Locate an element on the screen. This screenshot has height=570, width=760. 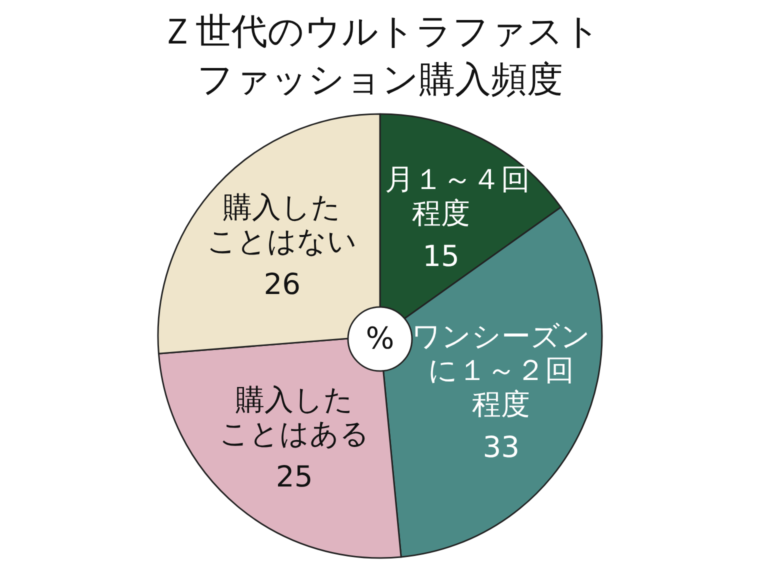
data-label: 15 is located at coordinates (441, 256).